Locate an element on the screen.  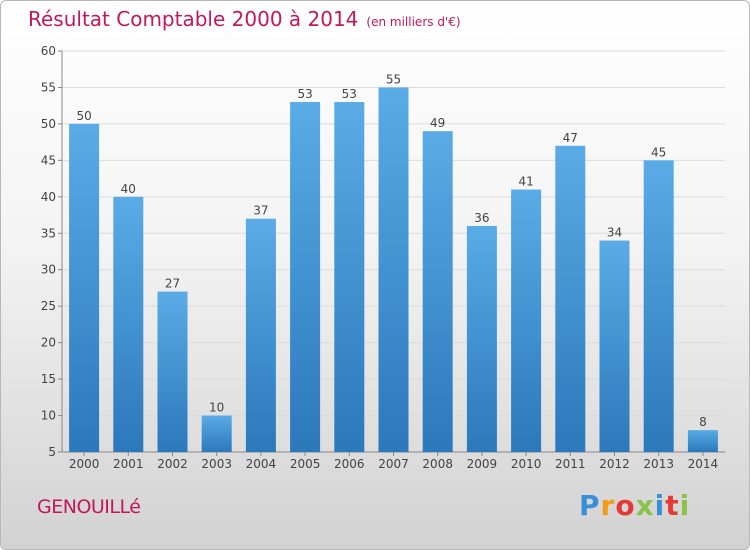
y-tick-label: 10 is located at coordinates (48, 416).